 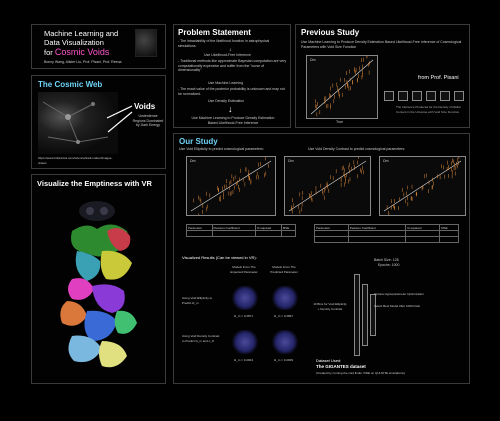 I want to click on voids-label: Voids, so click(x=145, y=106).